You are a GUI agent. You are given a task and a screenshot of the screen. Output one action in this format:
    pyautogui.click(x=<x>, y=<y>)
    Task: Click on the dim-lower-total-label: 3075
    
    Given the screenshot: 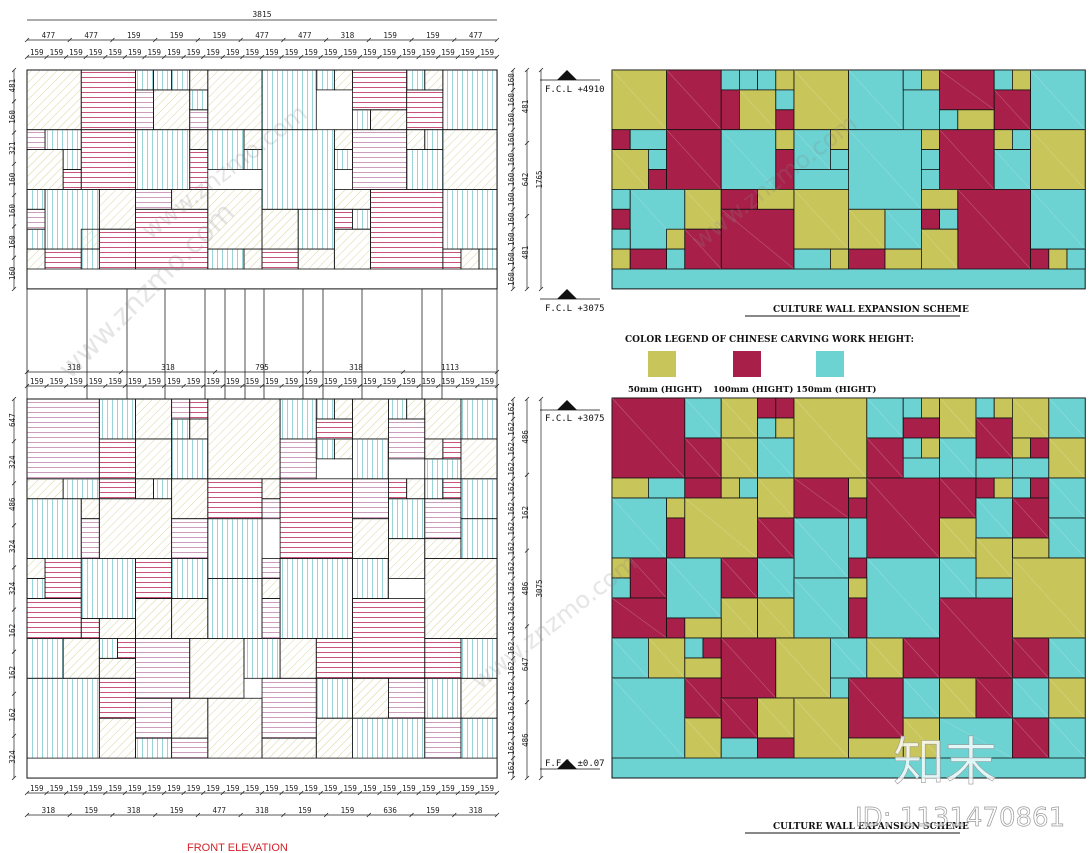 What is the action you would take?
    pyautogui.click(x=539, y=588)
    